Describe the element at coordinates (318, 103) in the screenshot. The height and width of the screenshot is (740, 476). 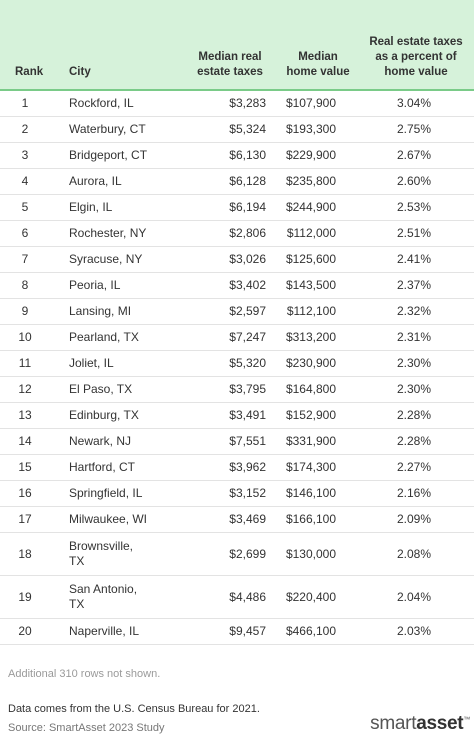
I see `median-home-value-cell: $107,900` at that location.